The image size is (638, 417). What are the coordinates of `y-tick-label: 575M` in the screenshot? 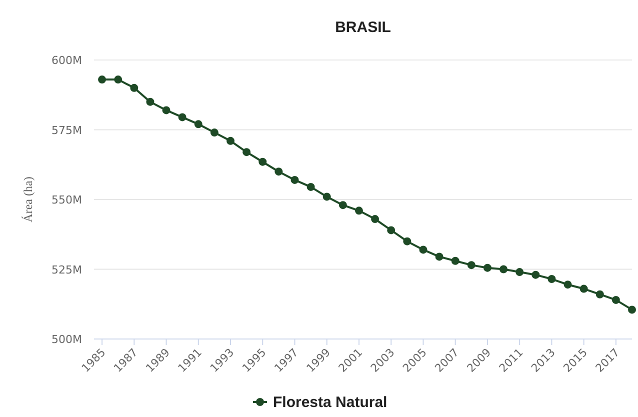 It's located at (67, 130).